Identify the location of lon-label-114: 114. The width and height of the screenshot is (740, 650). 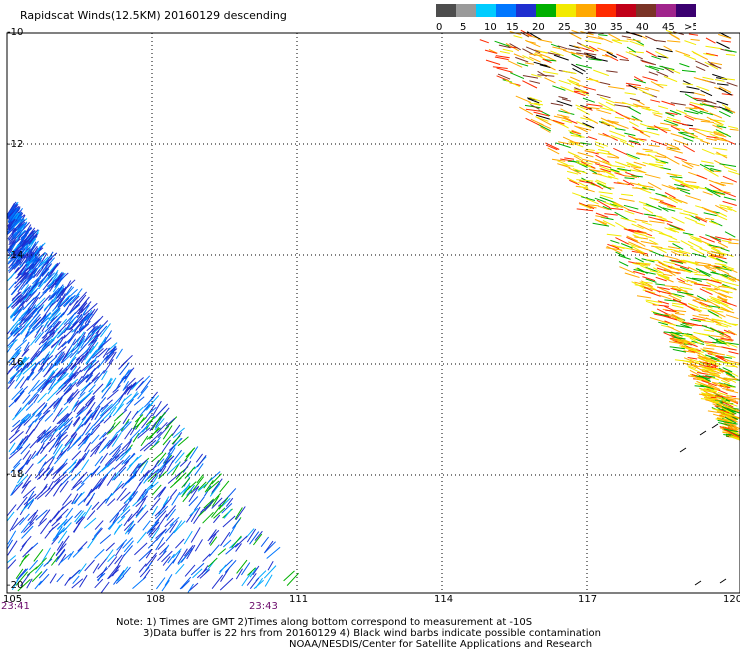
(444, 599).